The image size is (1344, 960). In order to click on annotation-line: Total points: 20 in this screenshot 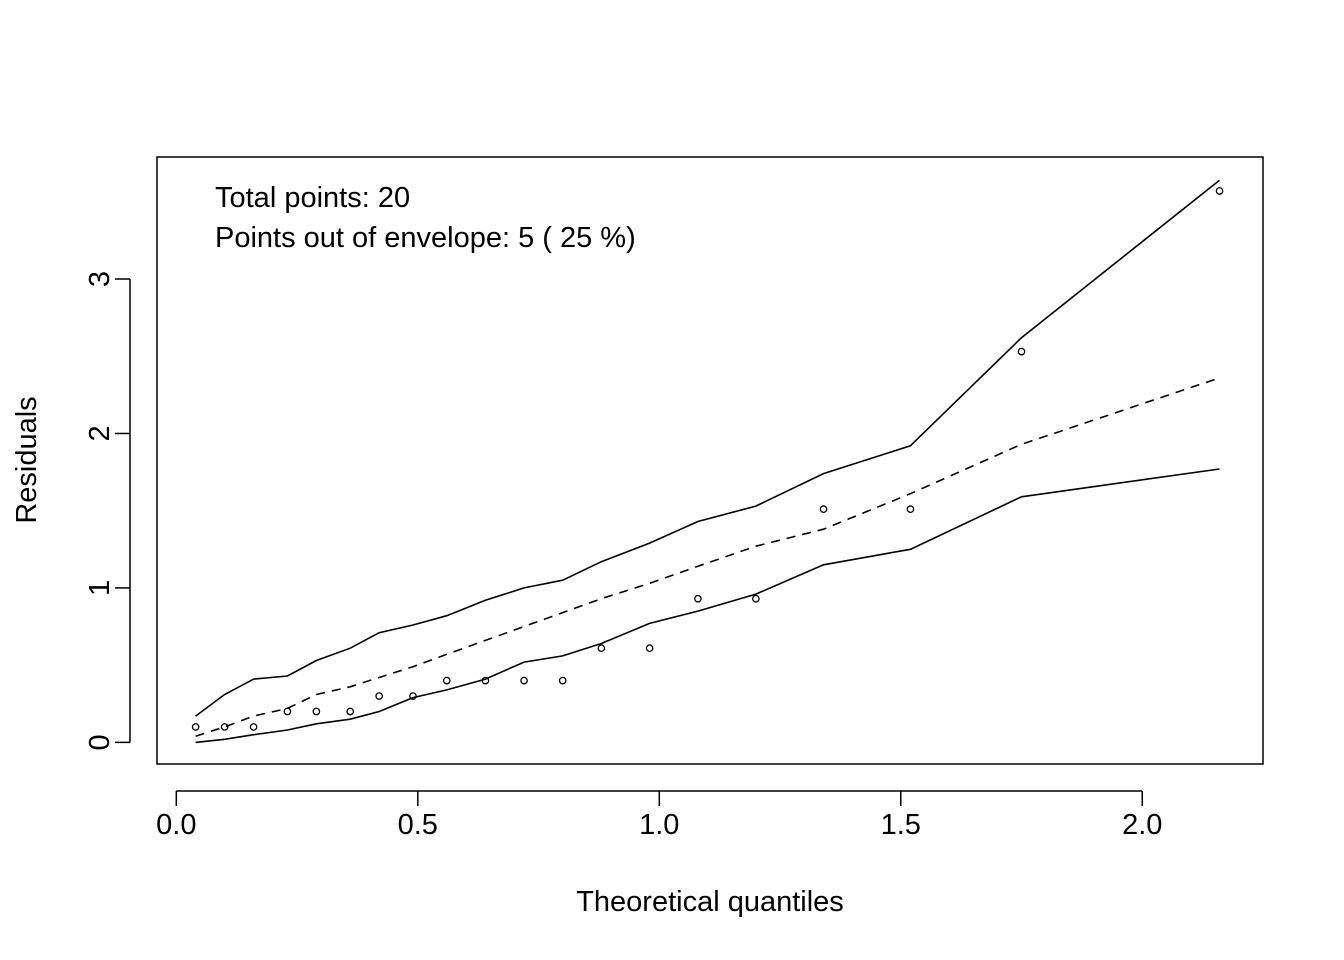, I will do `click(312, 198)`.